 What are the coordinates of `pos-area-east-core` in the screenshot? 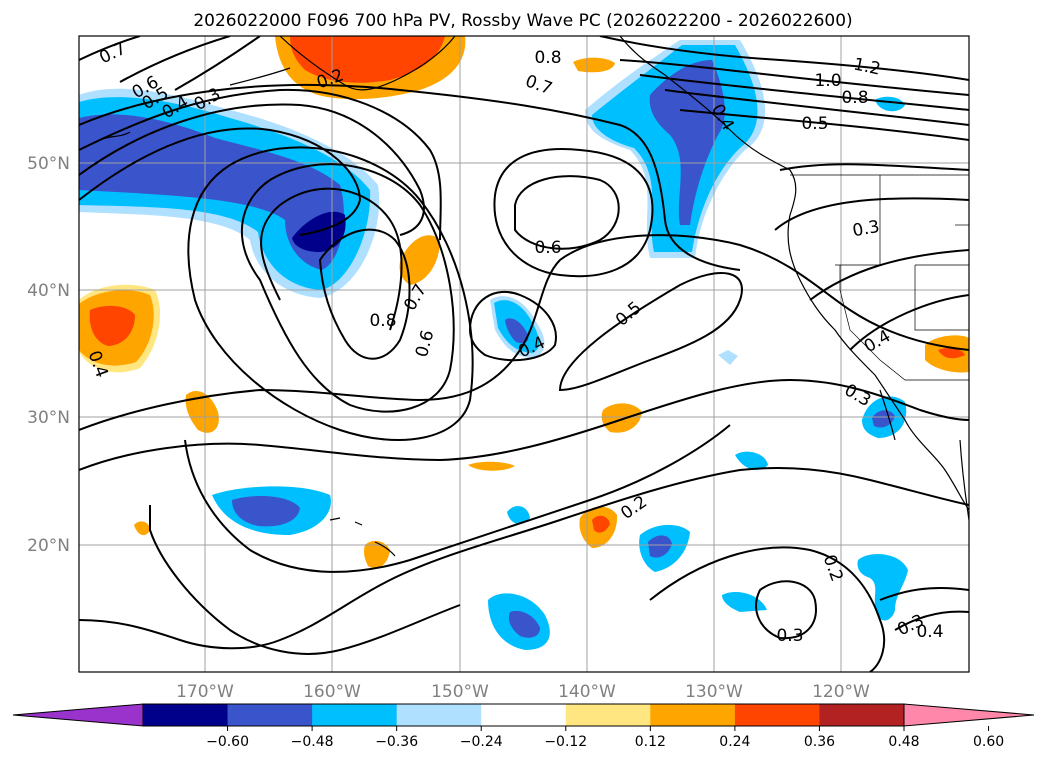 It's located at (951, 353).